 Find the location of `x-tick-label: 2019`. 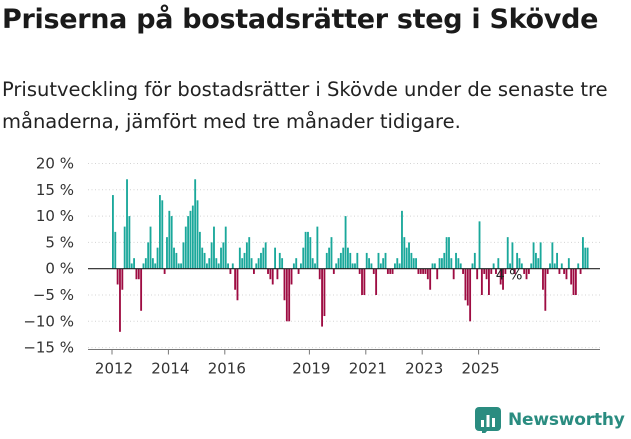

x-tick-label: 2019 is located at coordinates (311, 369).